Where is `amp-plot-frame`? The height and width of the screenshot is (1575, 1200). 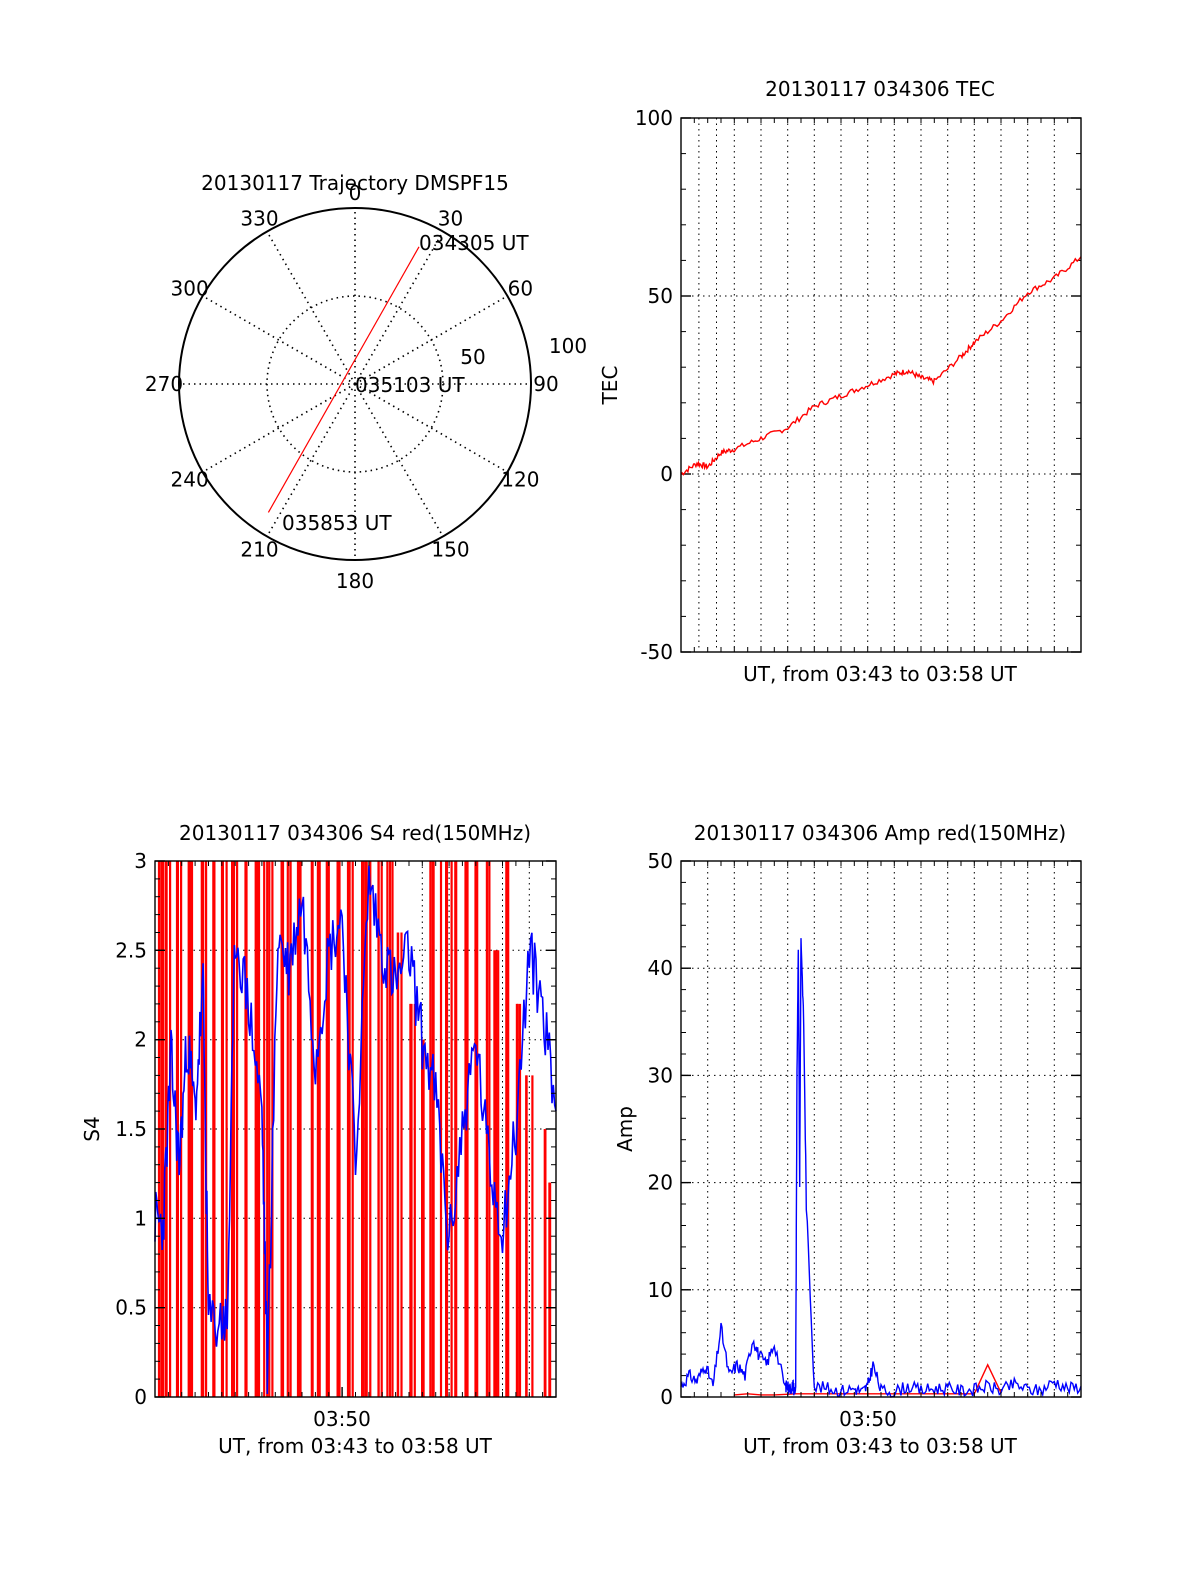 amp-plot-frame is located at coordinates (881, 1129).